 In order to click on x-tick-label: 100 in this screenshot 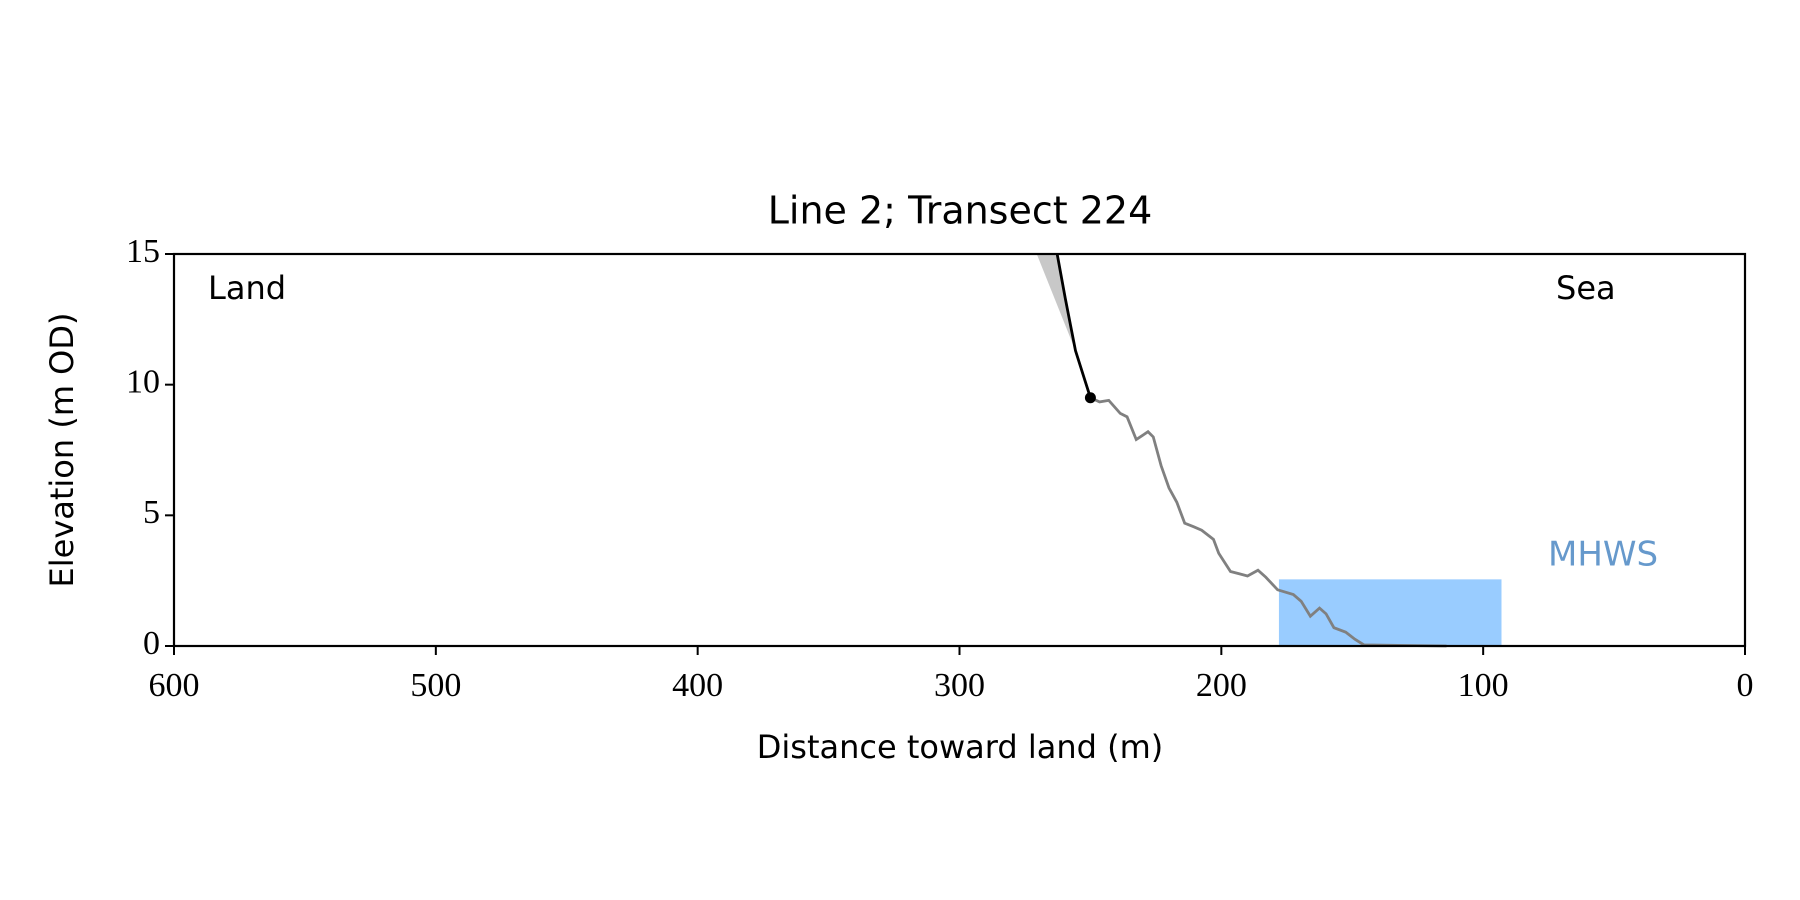, I will do `click(1483, 685)`.